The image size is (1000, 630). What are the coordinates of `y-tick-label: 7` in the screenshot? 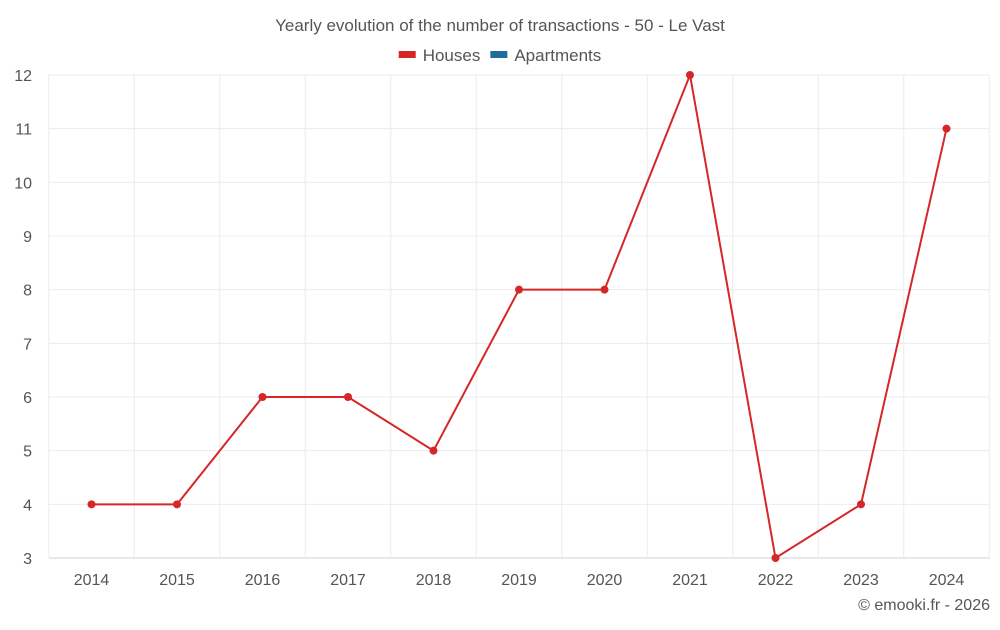 It's located at (27, 344).